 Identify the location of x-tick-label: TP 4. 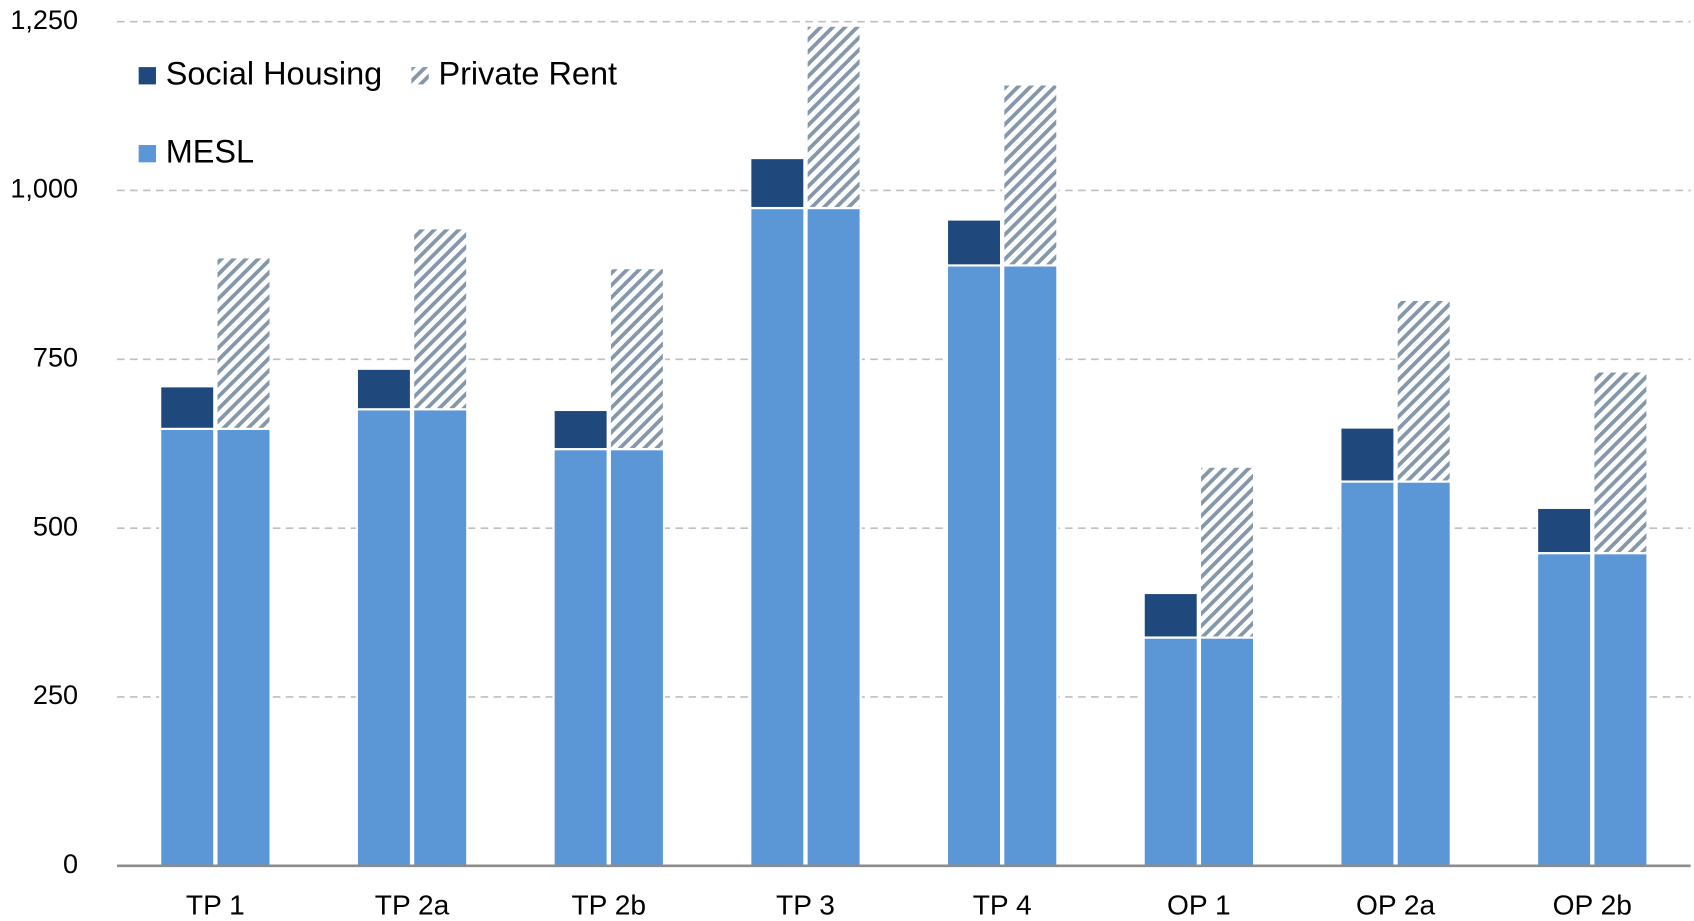
(1002, 904).